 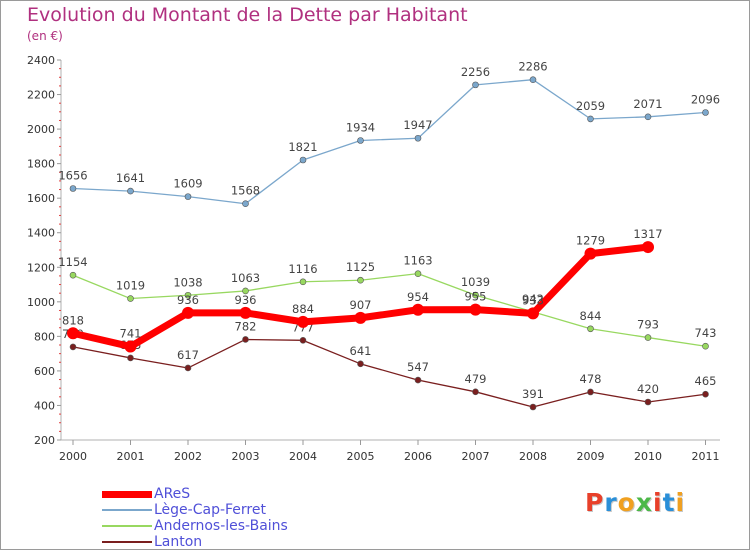 I want to click on data-label-ares: 933, so click(x=533, y=300).